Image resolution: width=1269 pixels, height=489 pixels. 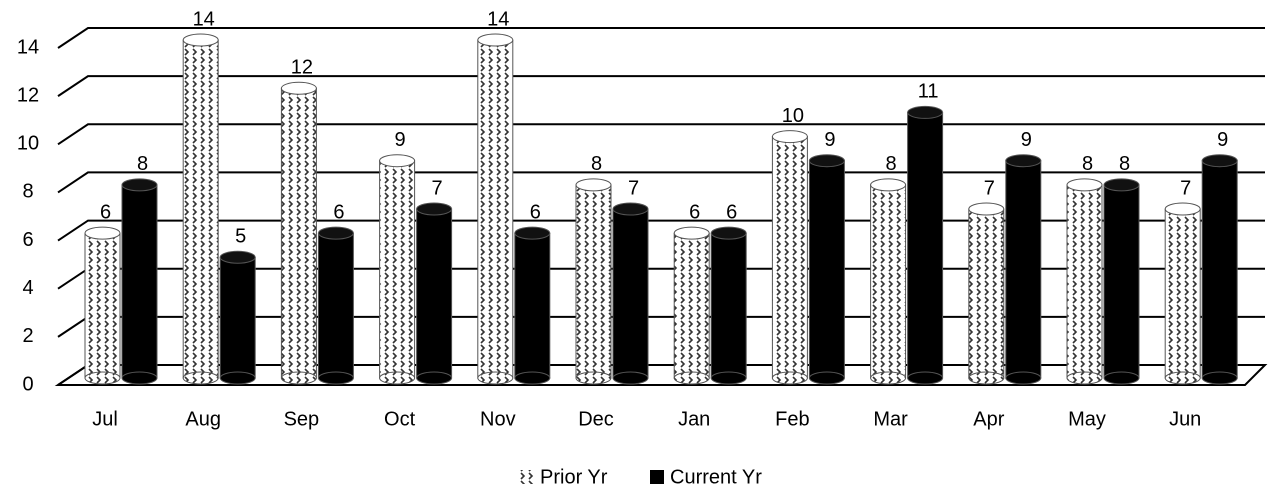 I want to click on x-tick-label: Jul, so click(x=105, y=419).